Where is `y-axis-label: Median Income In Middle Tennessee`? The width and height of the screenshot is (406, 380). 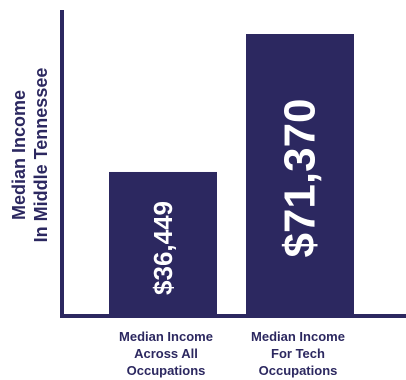 y-axis-label: Median Income In Middle Tennessee is located at coordinates (30, 155).